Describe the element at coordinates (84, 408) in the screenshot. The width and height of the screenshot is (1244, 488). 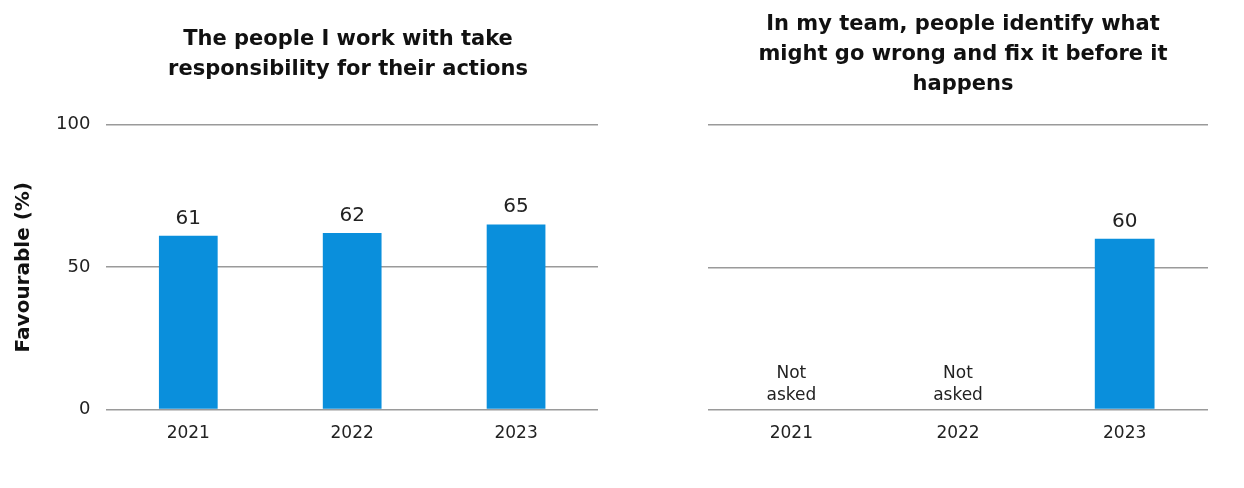
I see `y-tick-label: 0` at that location.